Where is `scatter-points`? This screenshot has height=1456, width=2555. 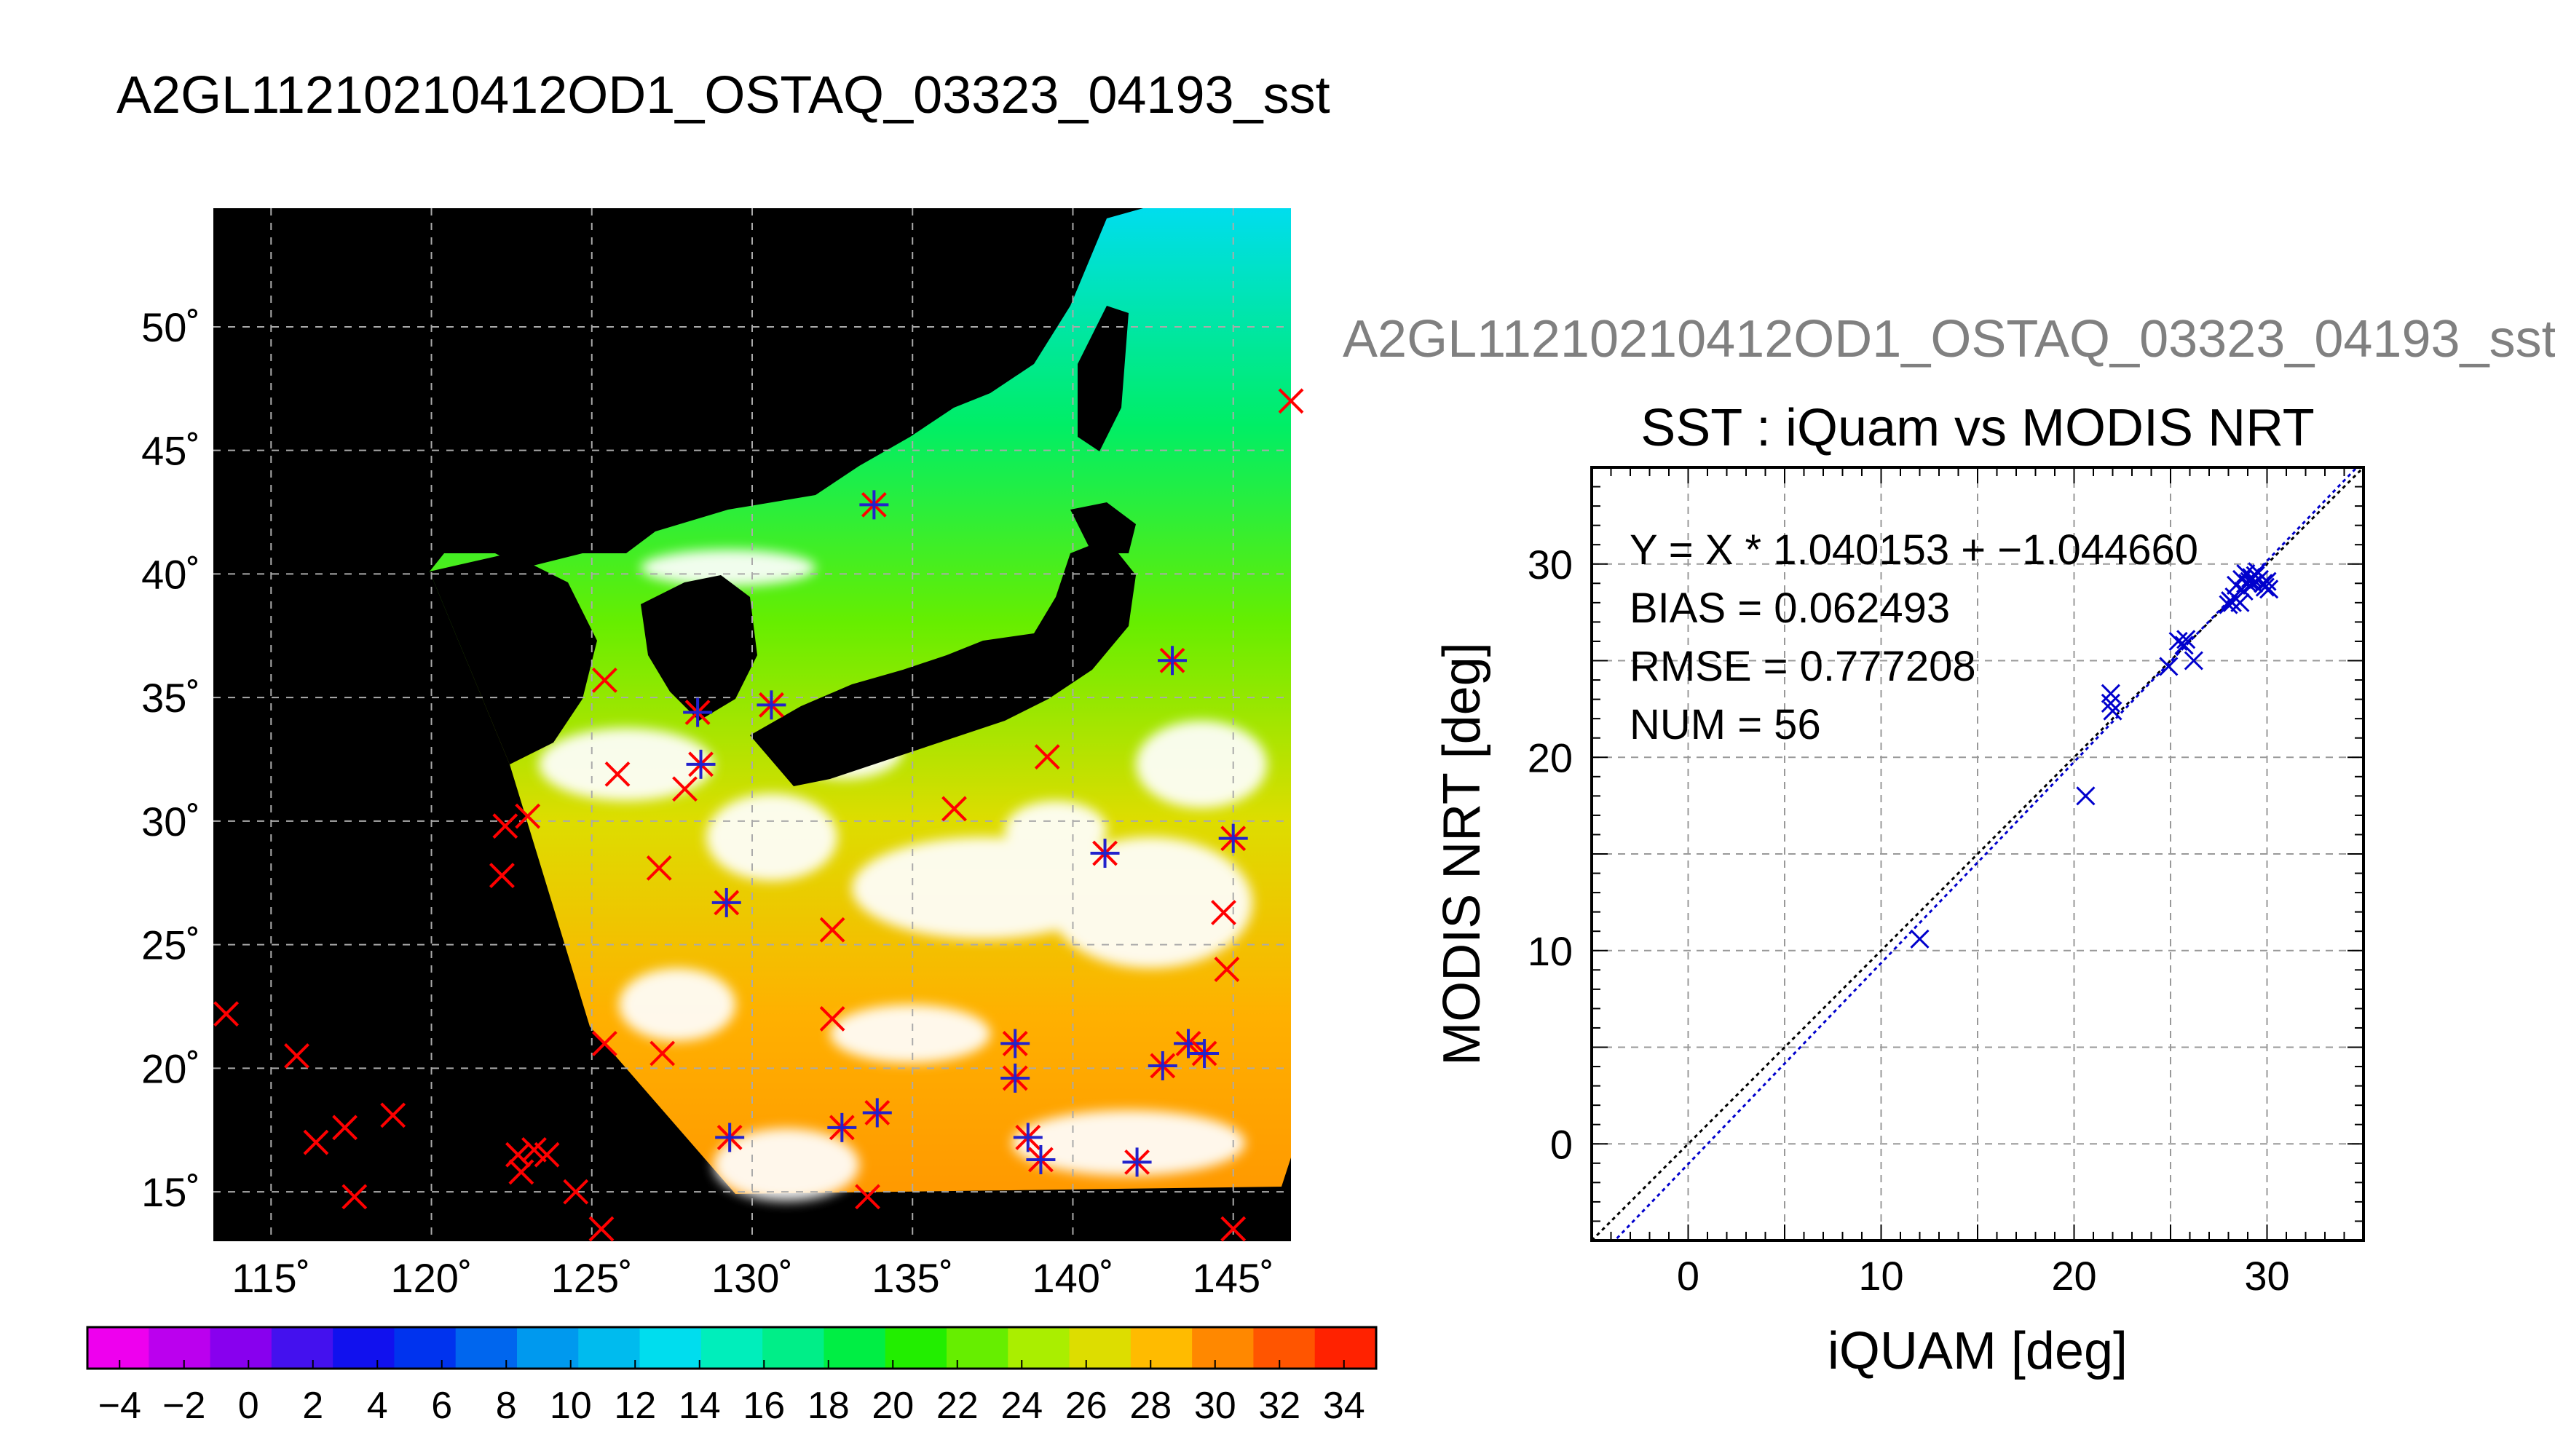 scatter-points is located at coordinates (2094, 755).